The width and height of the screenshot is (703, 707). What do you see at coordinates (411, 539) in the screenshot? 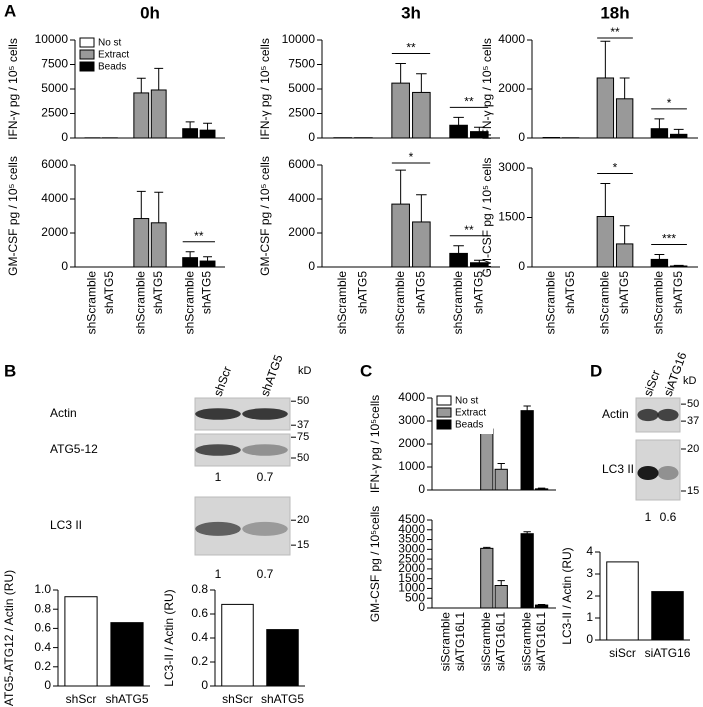
I see `y-tick-label: 3500` at bounding box center [411, 539].